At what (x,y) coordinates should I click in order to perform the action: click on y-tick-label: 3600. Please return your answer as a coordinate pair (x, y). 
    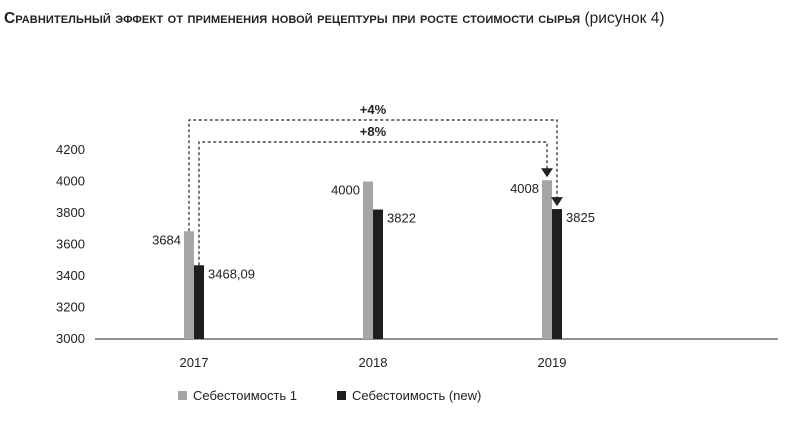
    Looking at the image, I should click on (70, 244).